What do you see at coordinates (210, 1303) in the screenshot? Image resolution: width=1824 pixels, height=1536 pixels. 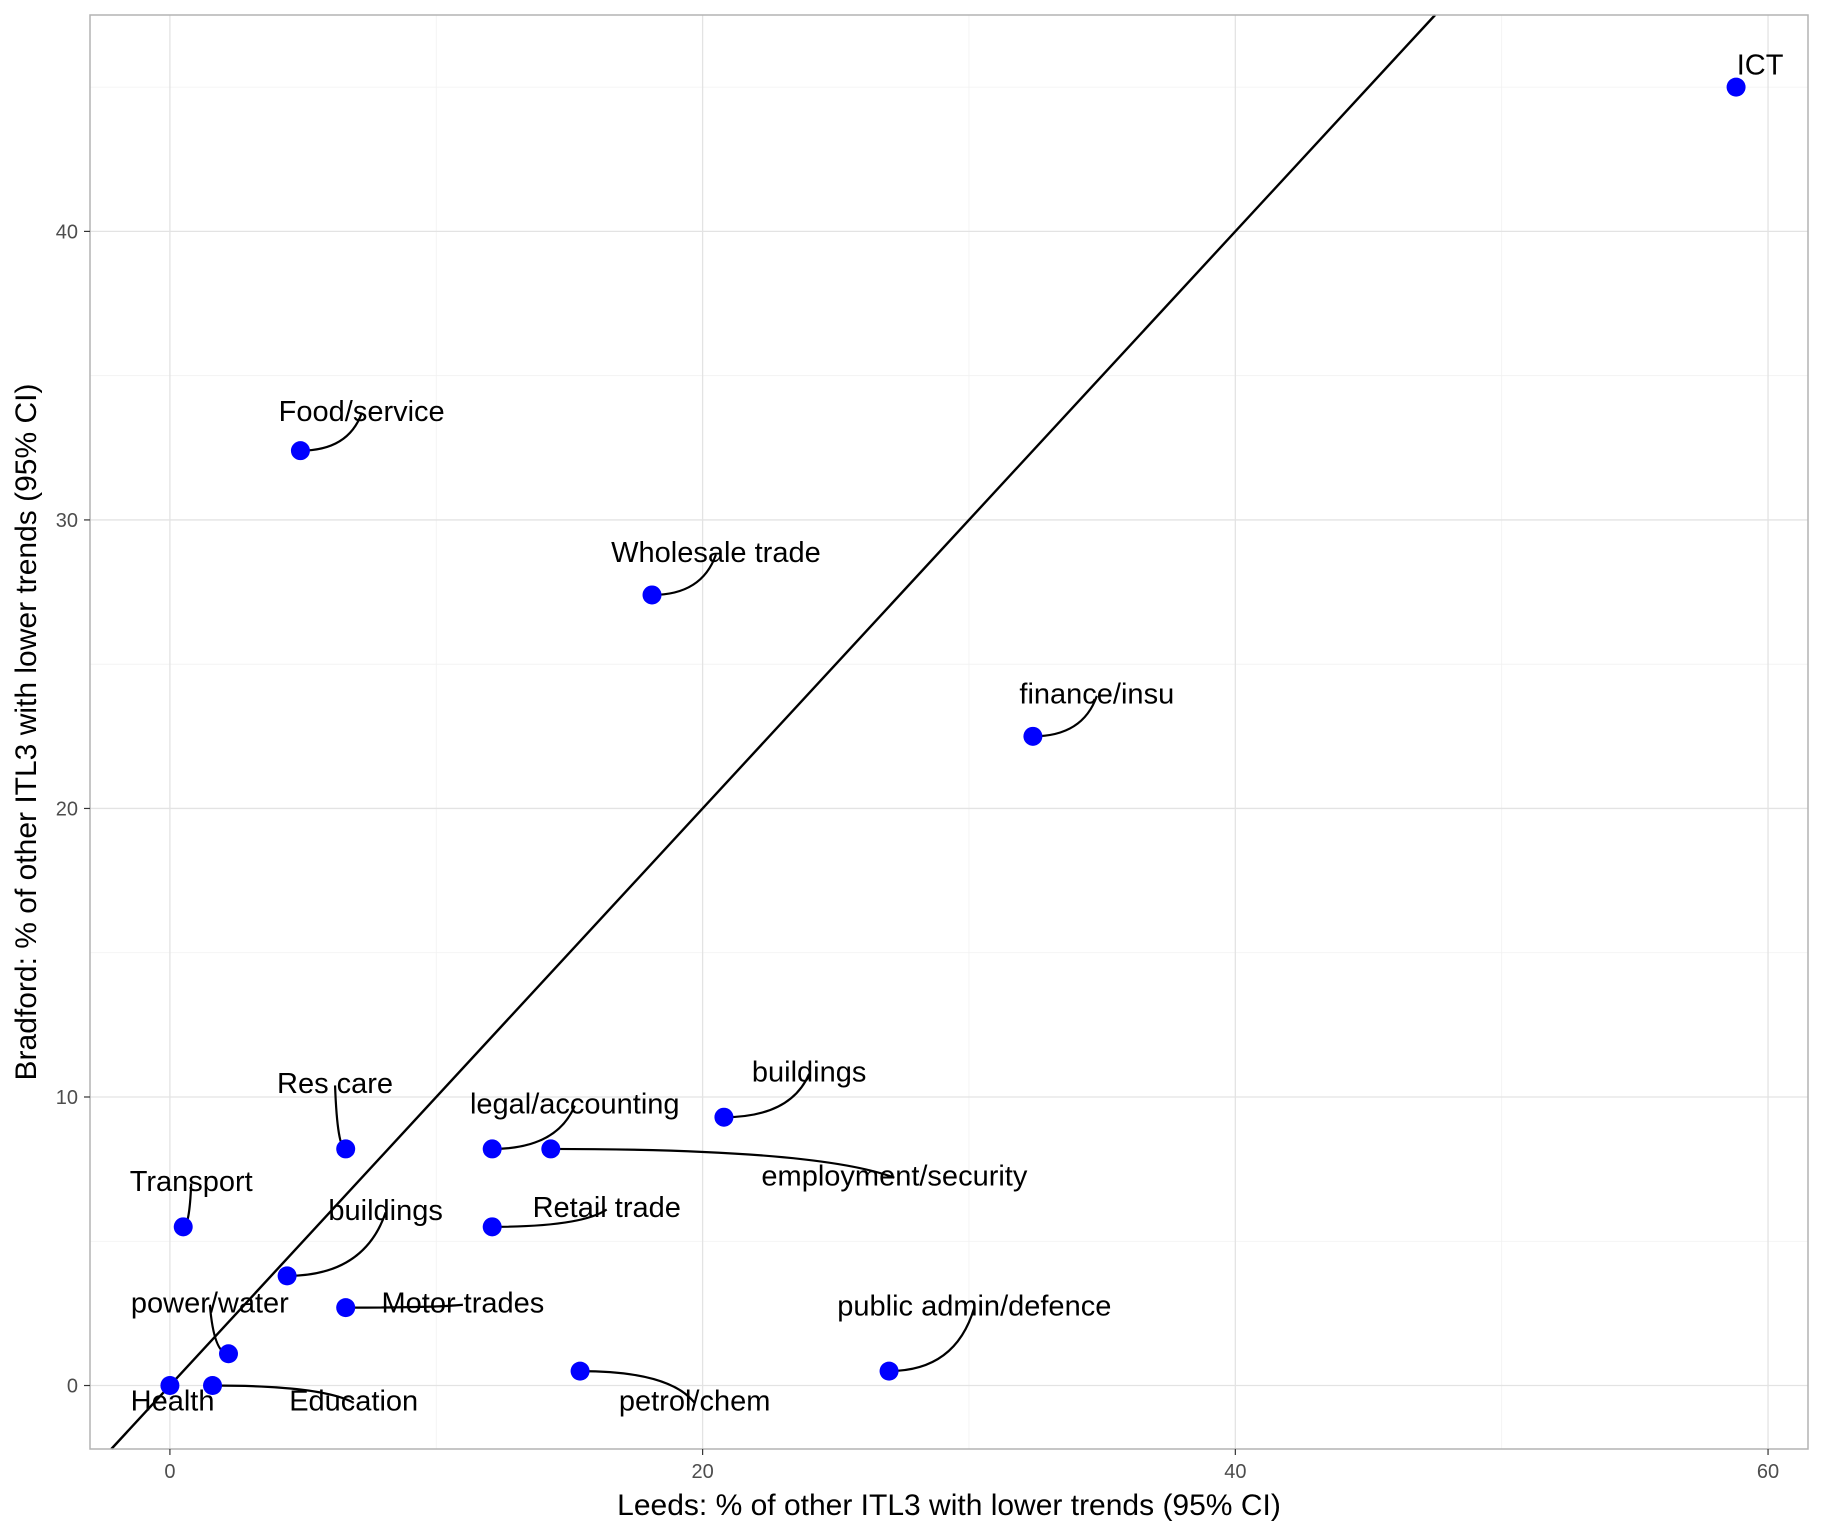 I see `data-point-label: power/water` at bounding box center [210, 1303].